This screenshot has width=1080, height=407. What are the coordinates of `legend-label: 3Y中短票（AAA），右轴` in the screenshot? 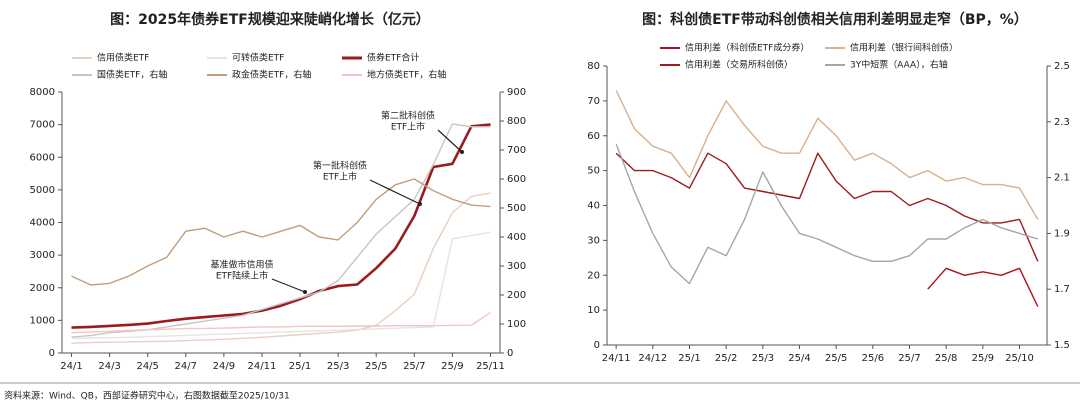 It's located at (899, 65).